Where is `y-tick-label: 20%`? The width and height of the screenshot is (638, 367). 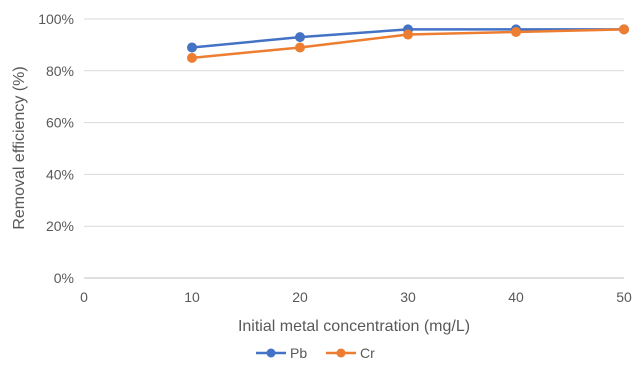 y-tick-label: 20% is located at coordinates (60, 226).